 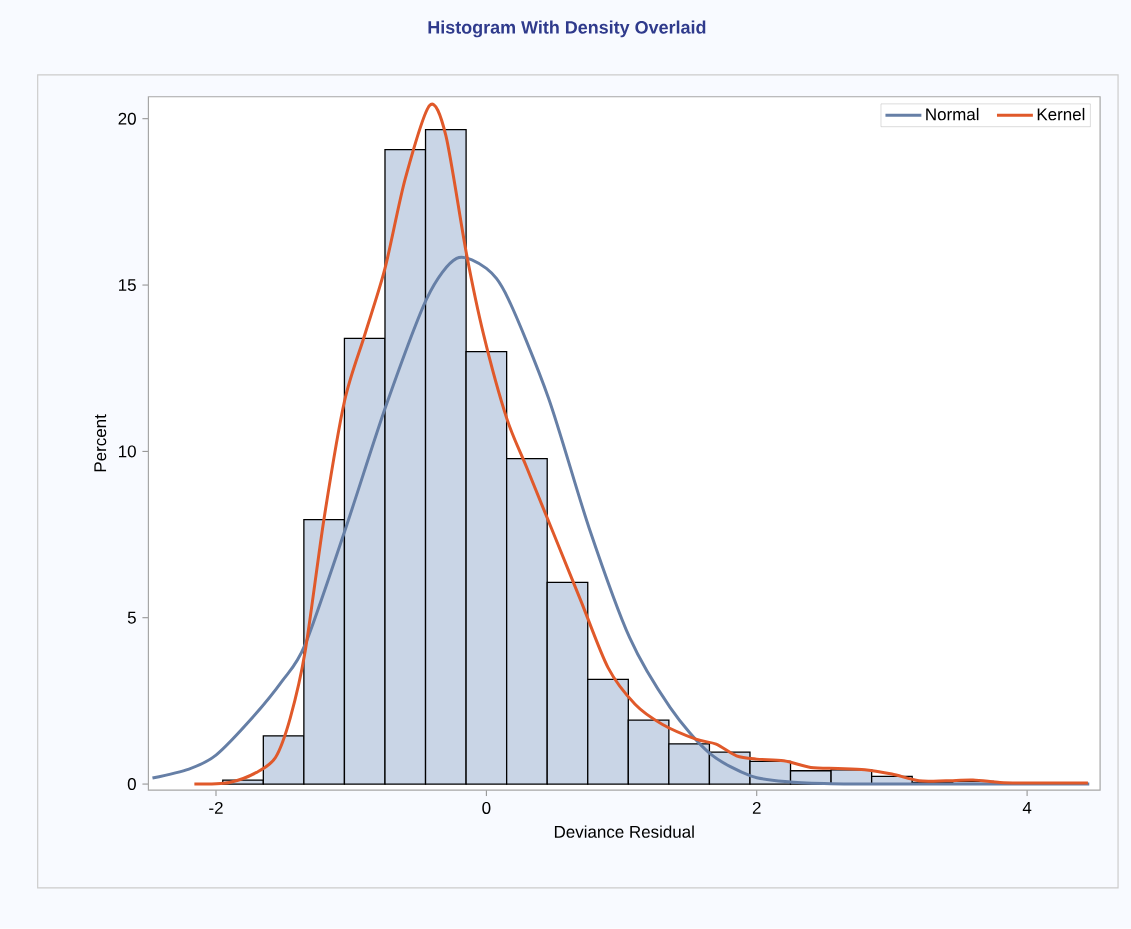 What do you see at coordinates (127, 451) in the screenshot?
I see `y-tick-label: 10` at bounding box center [127, 451].